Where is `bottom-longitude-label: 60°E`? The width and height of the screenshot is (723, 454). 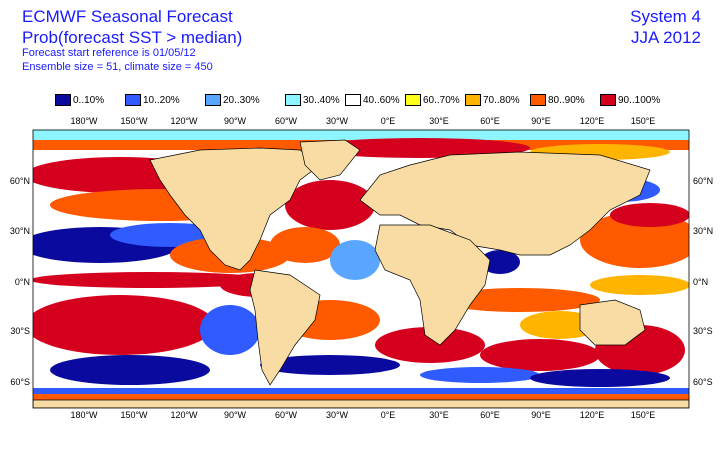 bottom-longitude-label: 60°E is located at coordinates (490, 415).